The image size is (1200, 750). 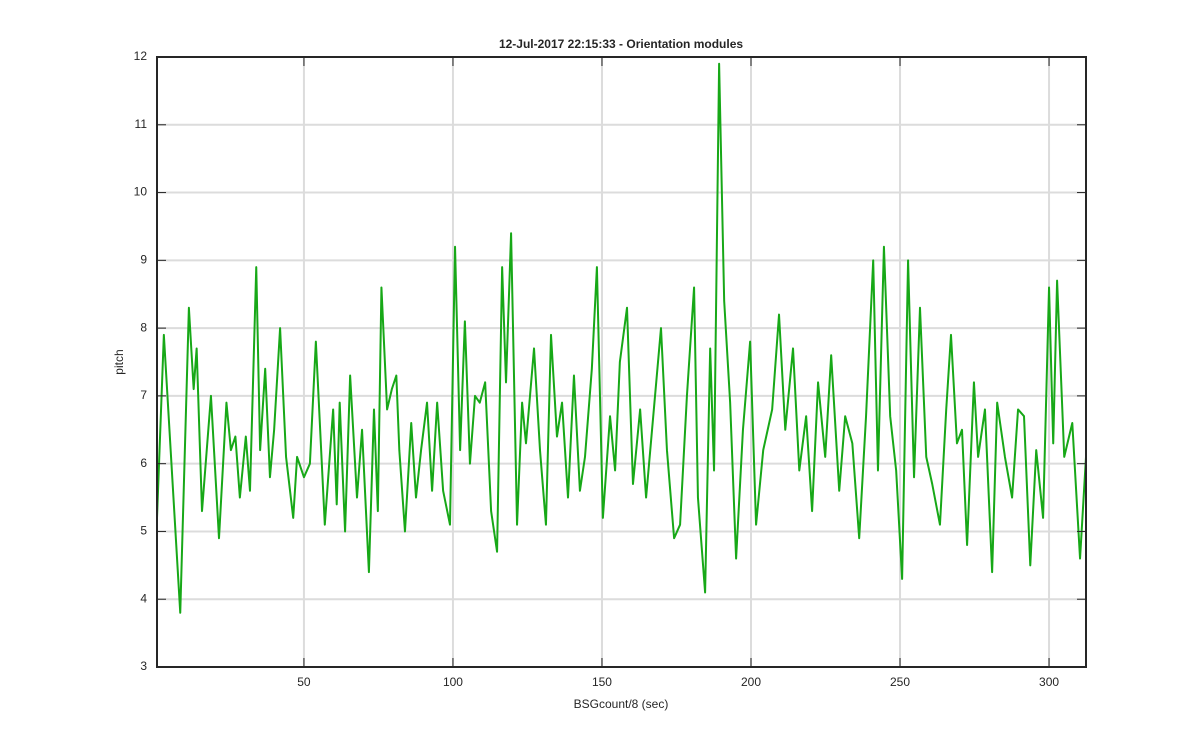 What do you see at coordinates (602, 682) in the screenshot?
I see `x-tick-label: 150` at bounding box center [602, 682].